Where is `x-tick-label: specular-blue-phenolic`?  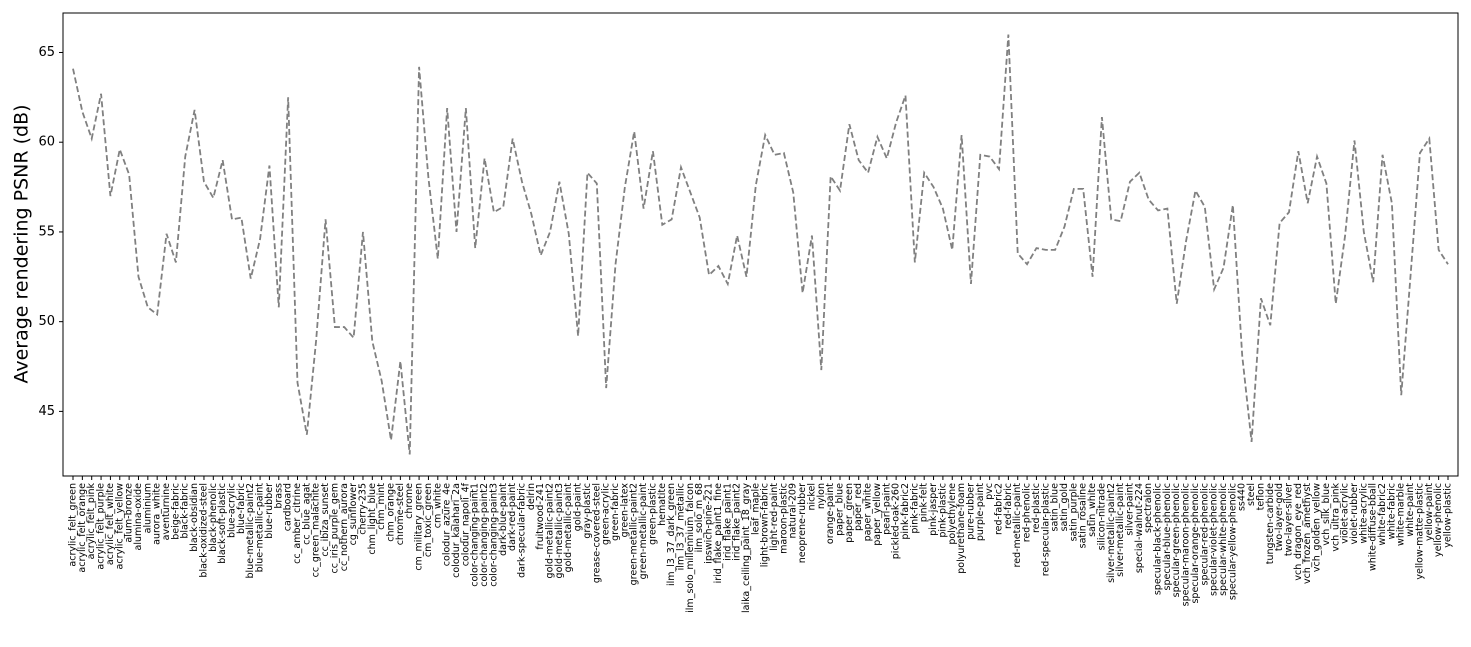 x-tick-label: specular-blue-phenolic is located at coordinates (1167, 536).